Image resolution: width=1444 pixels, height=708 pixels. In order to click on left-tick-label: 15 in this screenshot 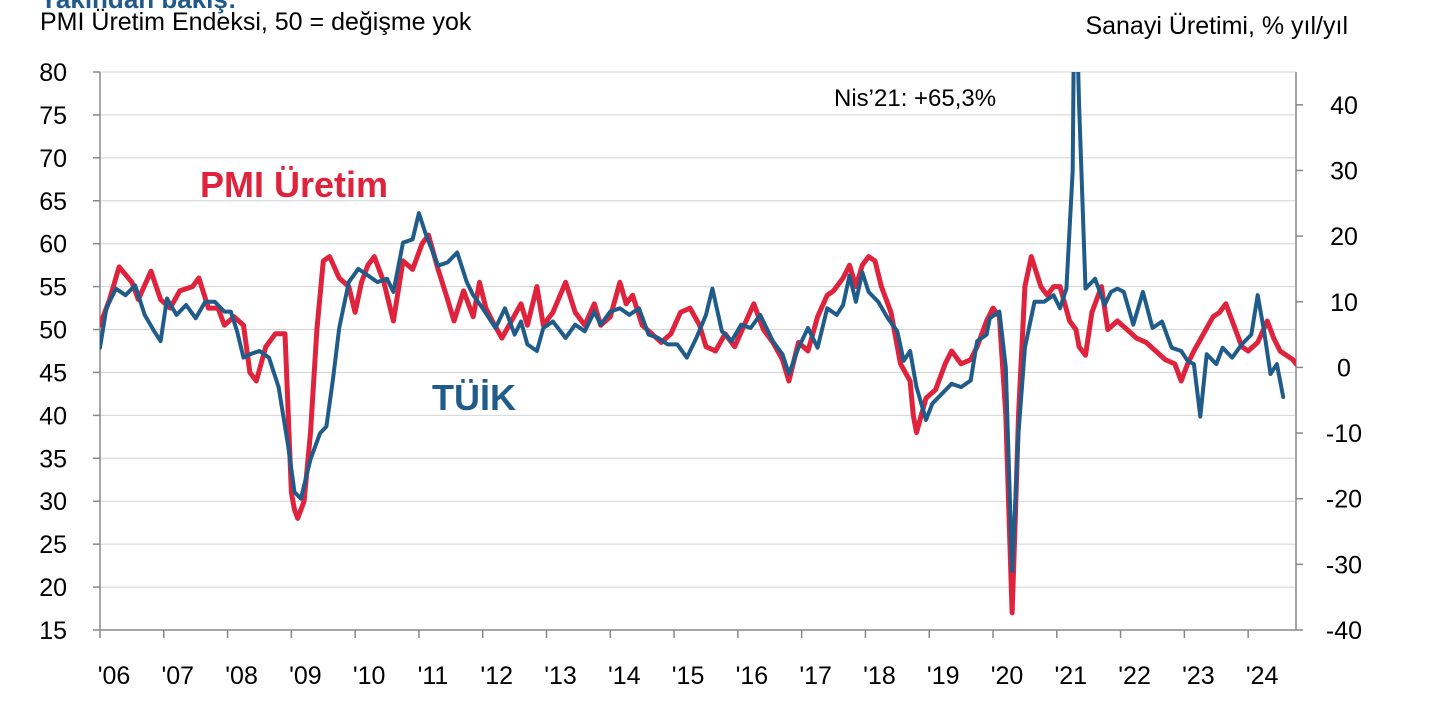, I will do `click(53, 631)`.